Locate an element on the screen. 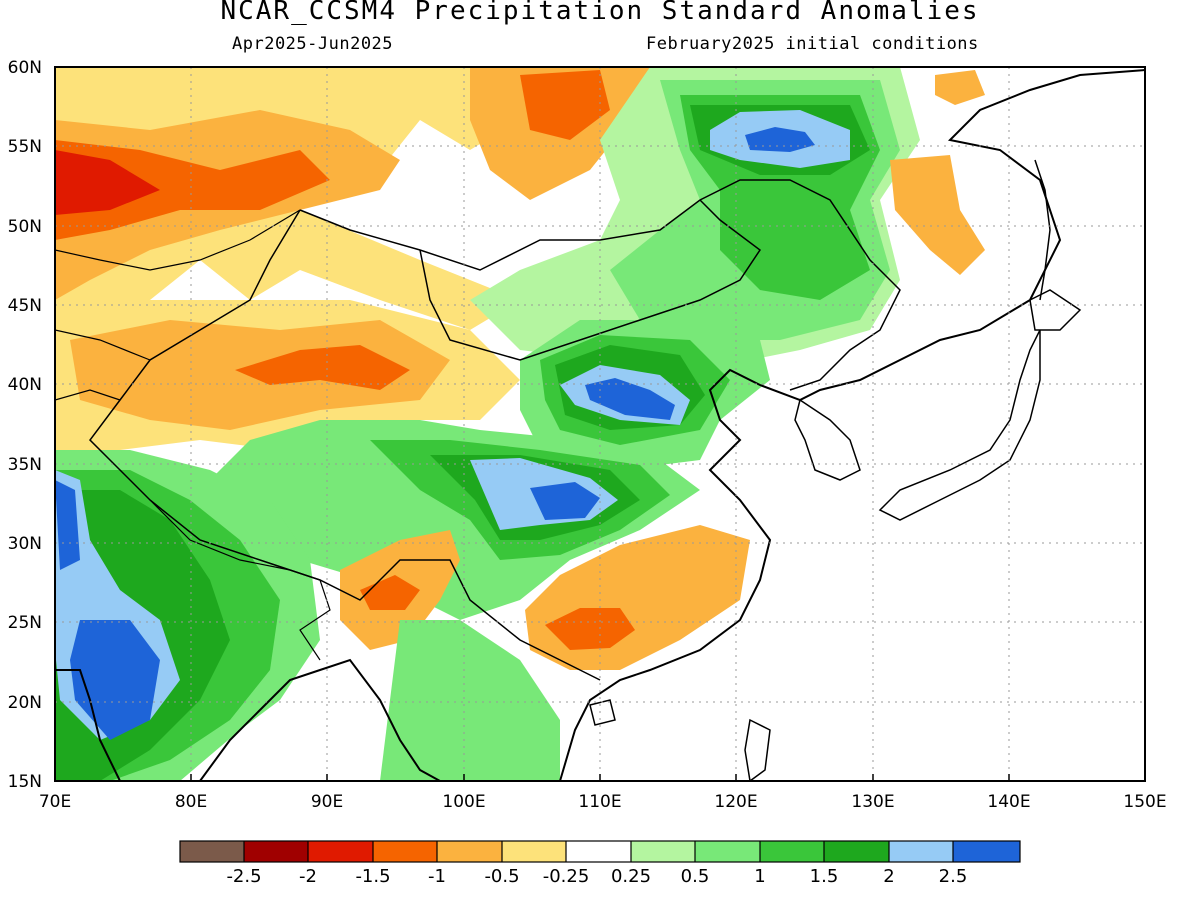 The width and height of the screenshot is (1200, 900). lat-label-50n: 50N is located at coordinates (25, 227).